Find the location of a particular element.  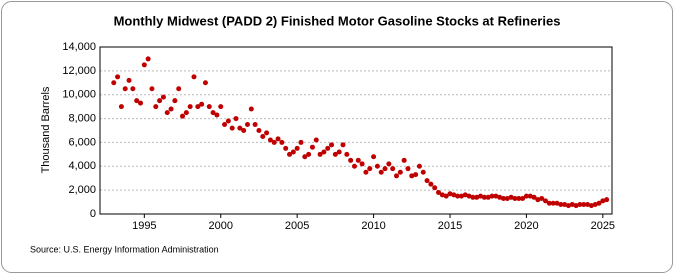

y-tick-label: 12,000 is located at coordinates (79, 71).